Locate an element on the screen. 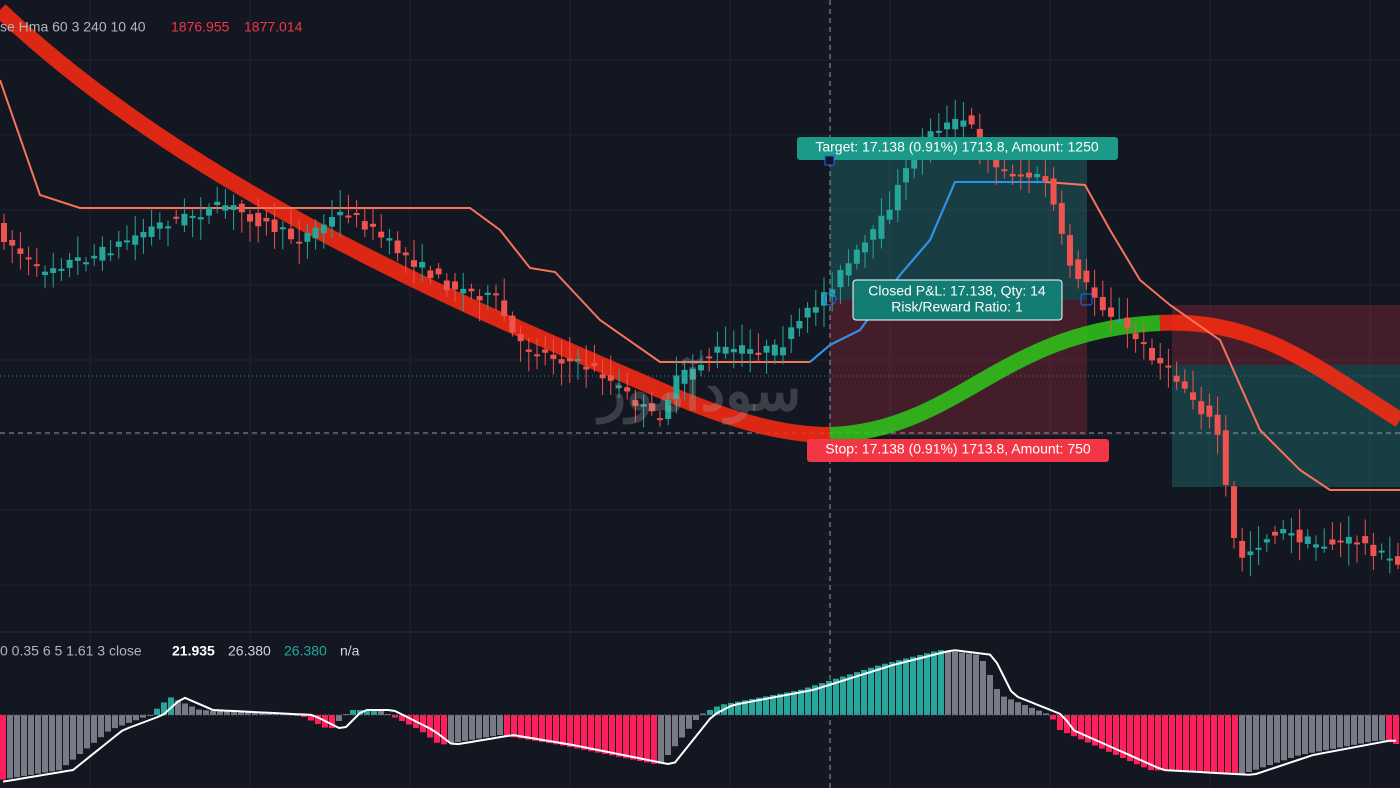 This screenshot has width=1400, height=788. stop-trail is located at coordinates (927, 272).